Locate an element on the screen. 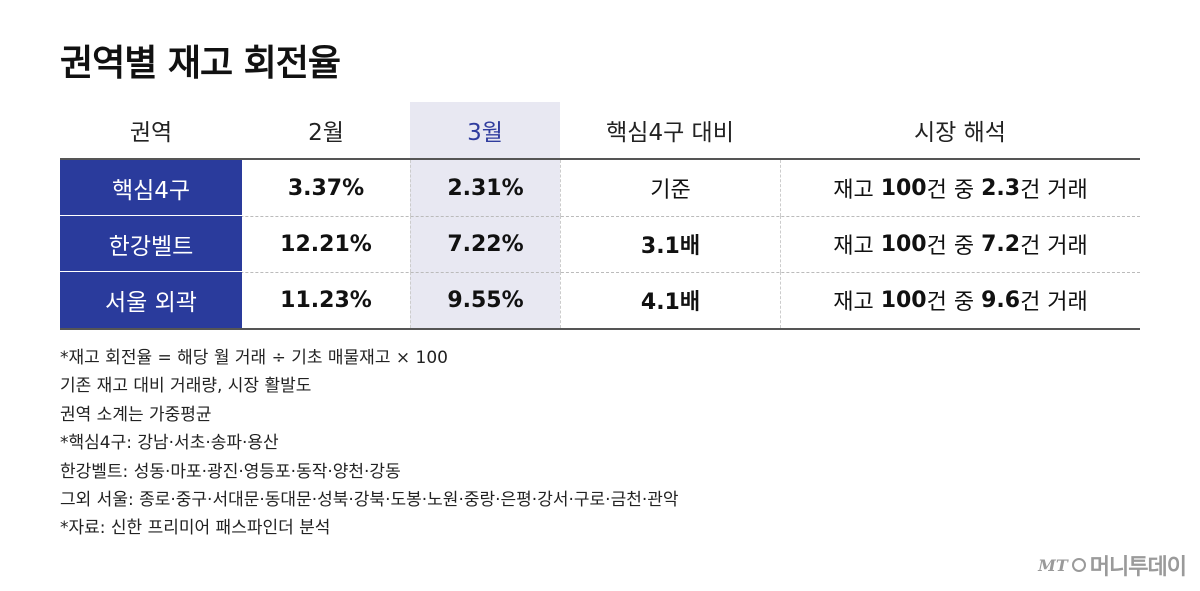 The width and height of the screenshot is (1200, 591). table-row: 한강벨트 12.21% 7.22% 3.1배 재고 100 건 중 7.2 건 거래 is located at coordinates (600, 244).